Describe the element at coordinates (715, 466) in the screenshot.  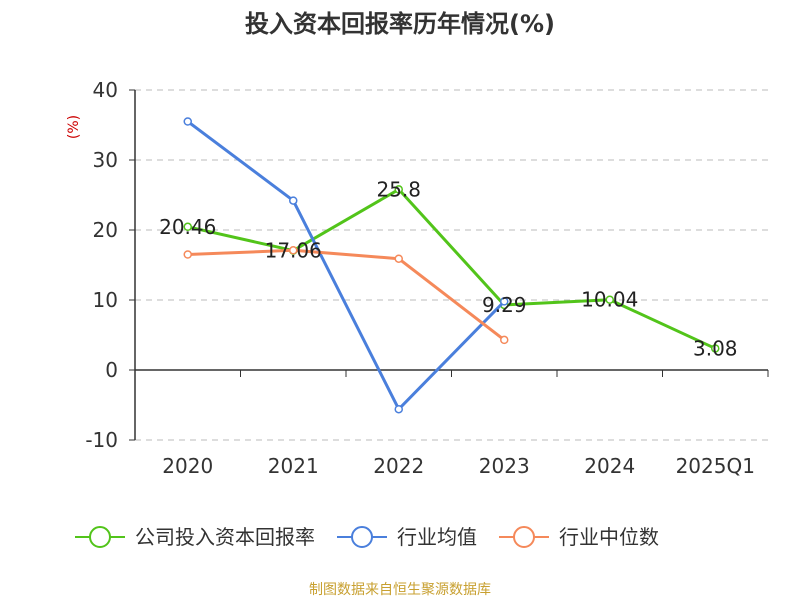
I see `x-tick-label: 2025Q1` at that location.